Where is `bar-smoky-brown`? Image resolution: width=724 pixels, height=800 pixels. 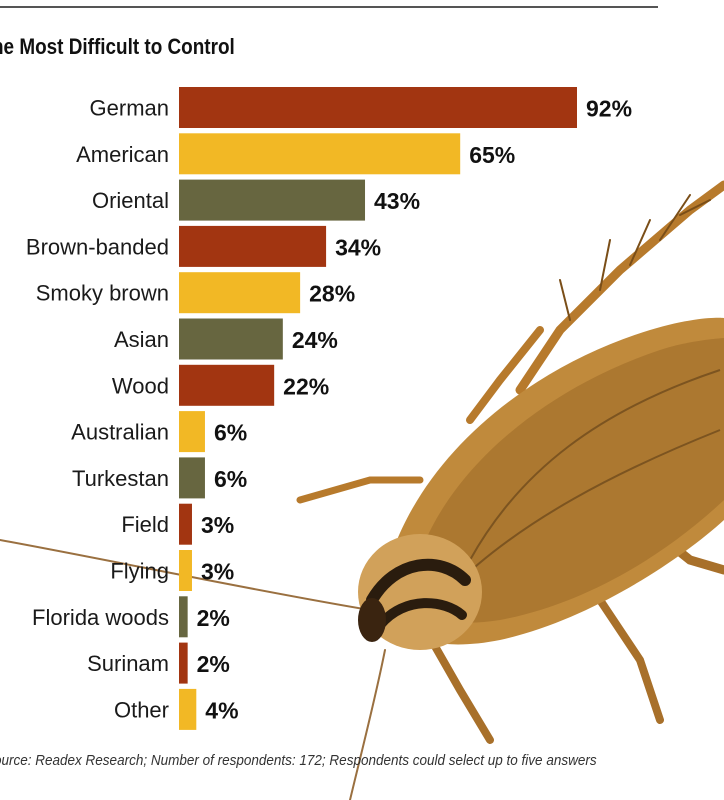
bar-smoky-brown is located at coordinates (240, 293).